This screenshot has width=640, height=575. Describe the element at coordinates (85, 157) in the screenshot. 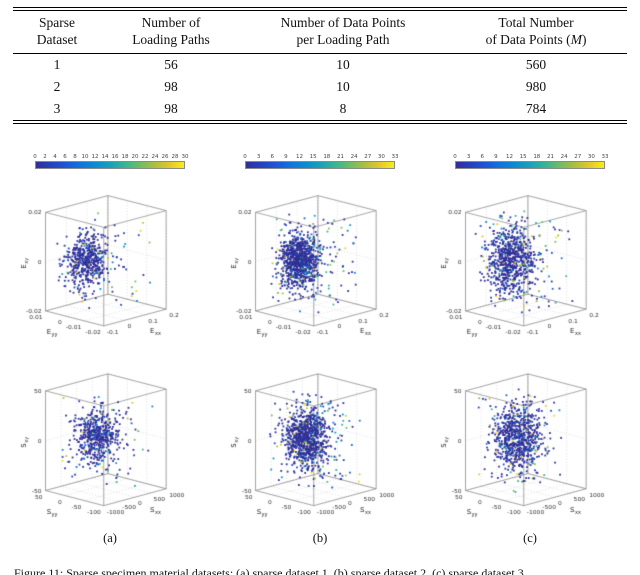

I see `colorbar-tick: 10` at that location.